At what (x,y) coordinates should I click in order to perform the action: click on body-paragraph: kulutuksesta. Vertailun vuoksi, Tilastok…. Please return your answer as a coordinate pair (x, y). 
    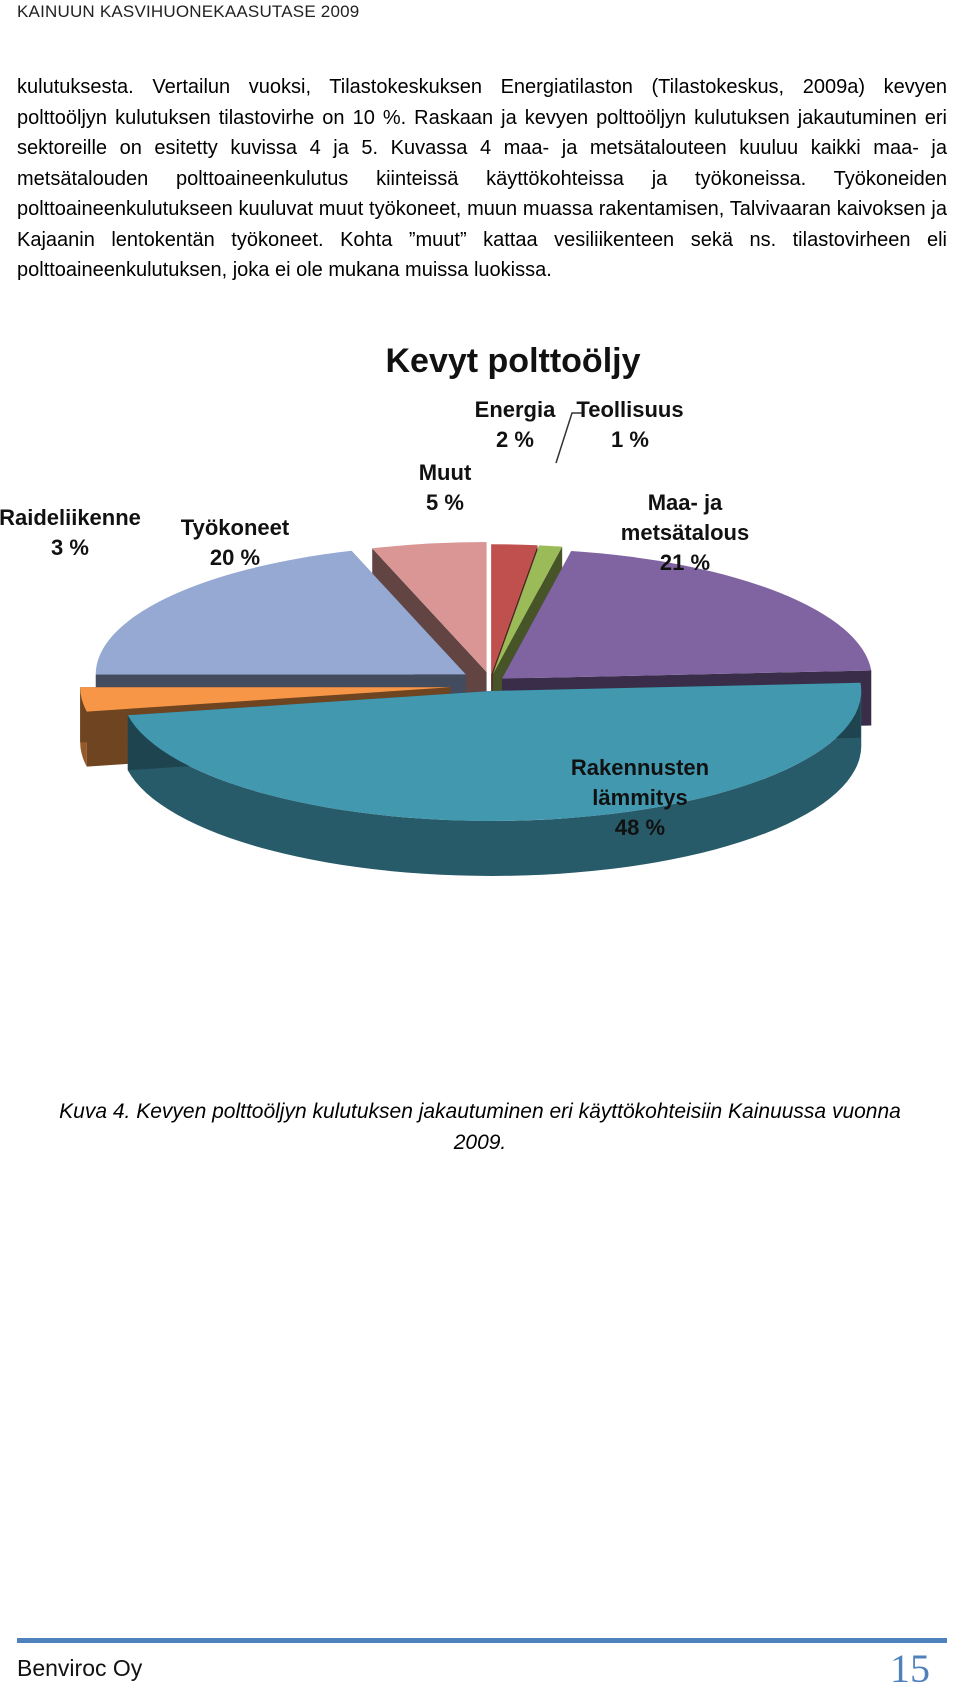
    Looking at the image, I should click on (482, 179).